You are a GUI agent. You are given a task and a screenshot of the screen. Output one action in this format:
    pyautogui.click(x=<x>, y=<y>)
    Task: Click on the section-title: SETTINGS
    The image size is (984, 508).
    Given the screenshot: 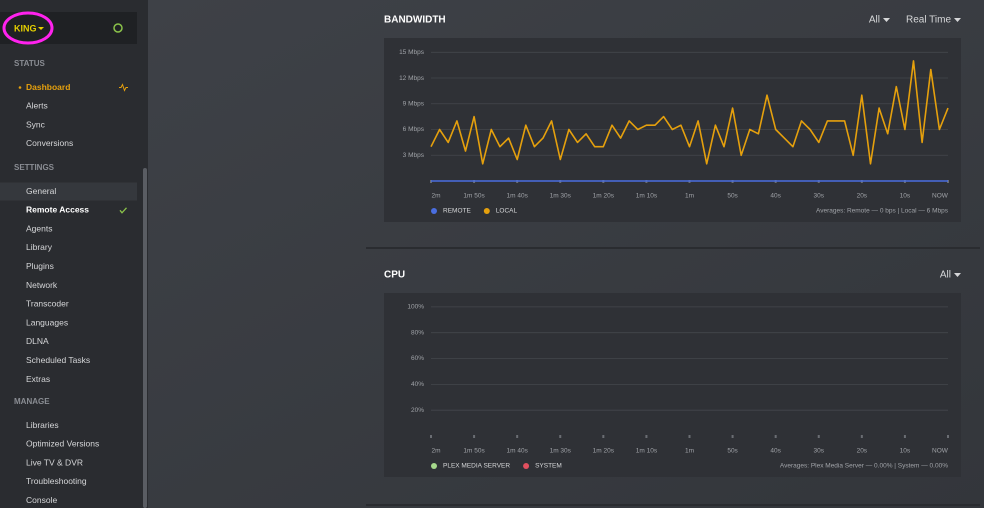 What is the action you would take?
    pyautogui.click(x=34, y=167)
    